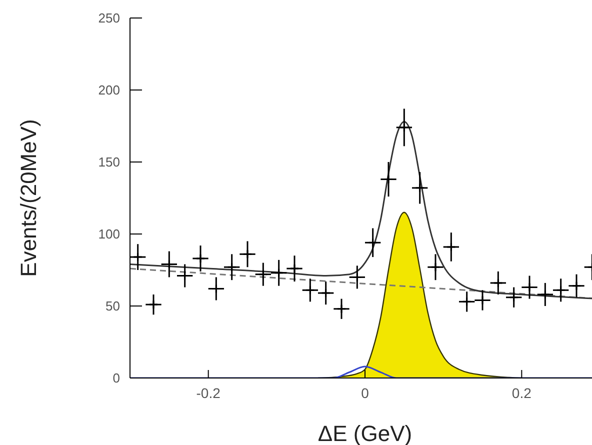 The height and width of the screenshot is (445, 592). What do you see at coordinates (116, 378) in the screenshot?
I see `y-tick-label: 0` at bounding box center [116, 378].